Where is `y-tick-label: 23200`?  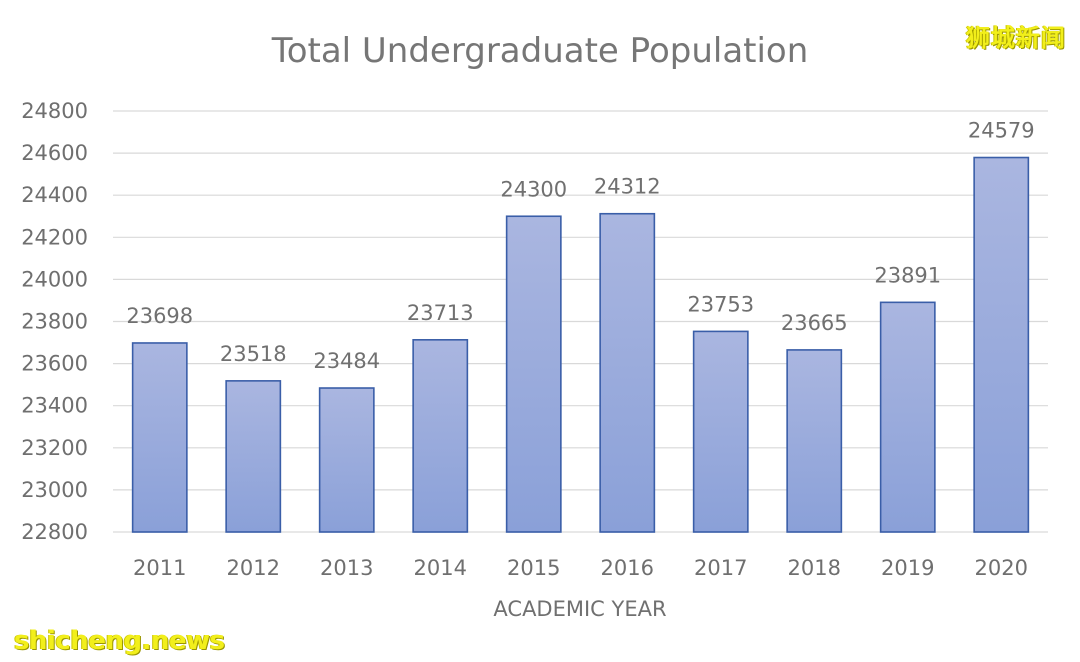 y-tick-label: 23200 is located at coordinates (54, 448).